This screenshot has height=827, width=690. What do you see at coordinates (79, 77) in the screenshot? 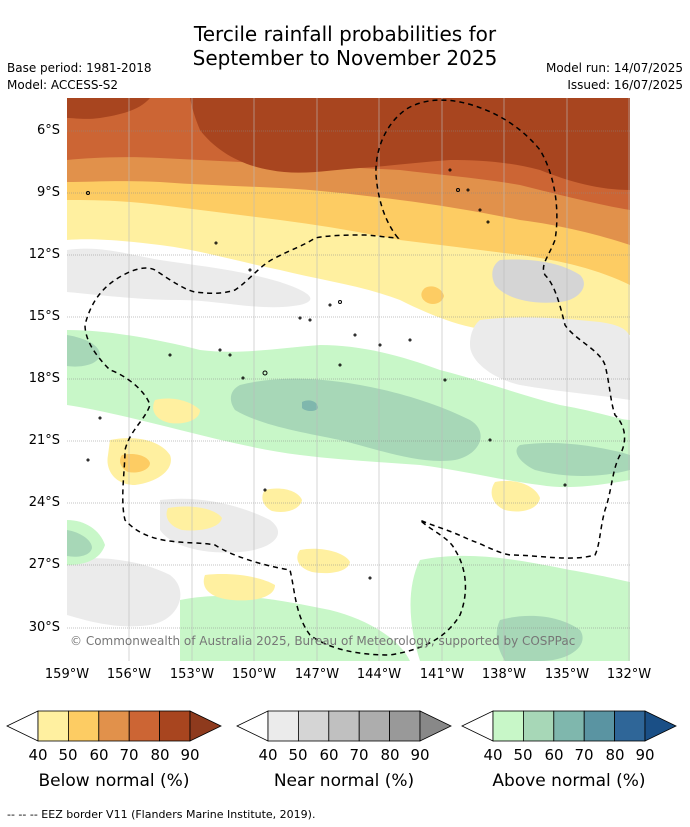
I see `meta-left: Base period: 1981-2018 Model: ACCESS-S2` at bounding box center [79, 77].